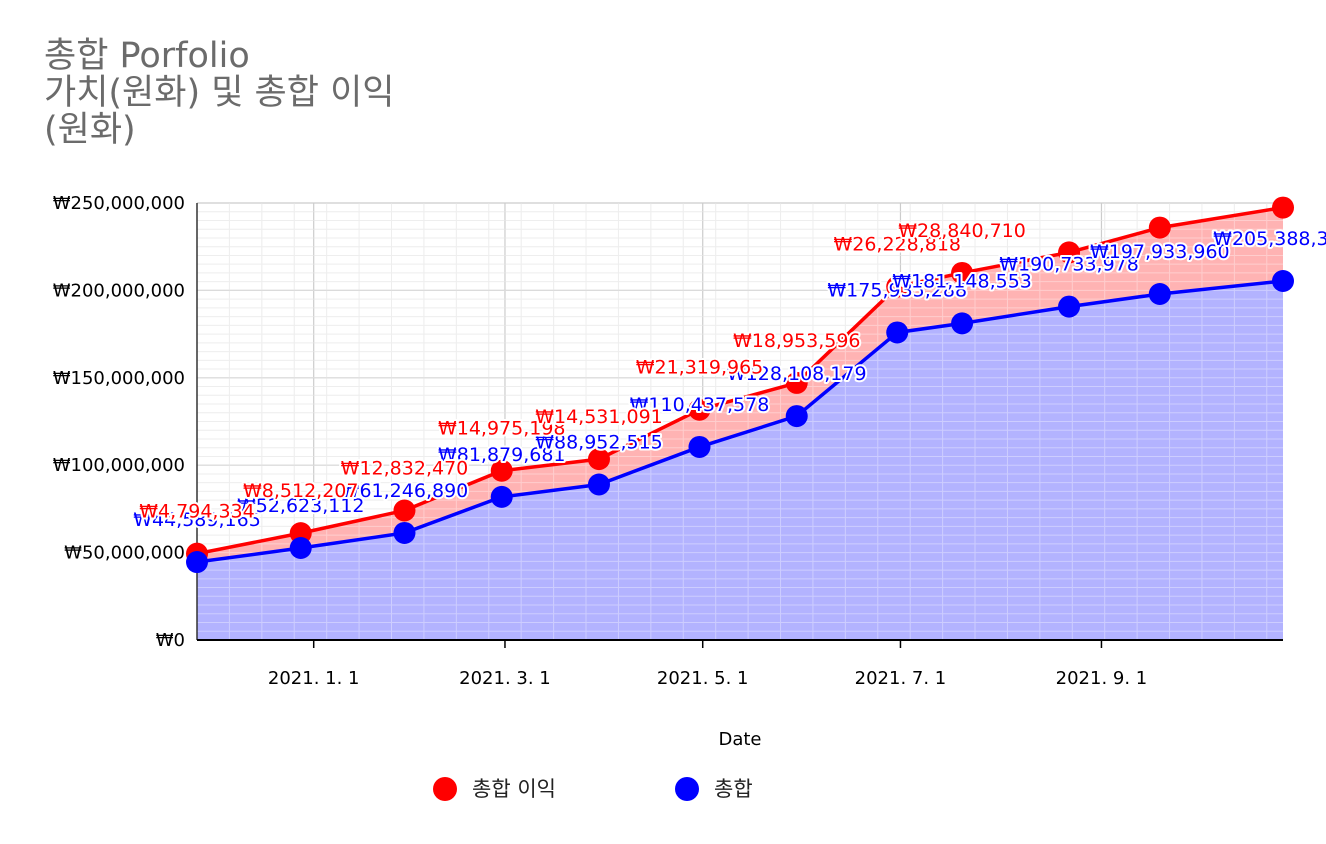  I want to click on data-label-total-profit: ₩26,228,818, so click(897, 245).